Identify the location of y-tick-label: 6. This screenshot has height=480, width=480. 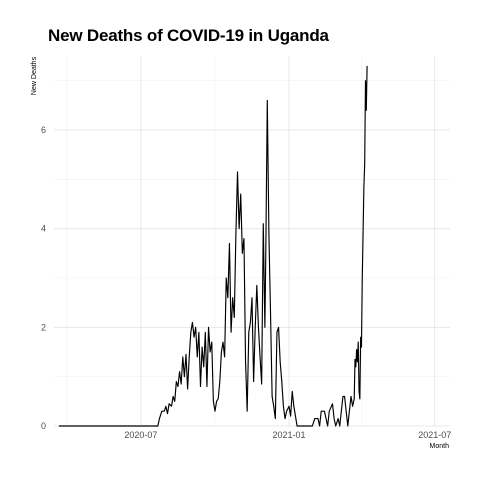
(43, 130).